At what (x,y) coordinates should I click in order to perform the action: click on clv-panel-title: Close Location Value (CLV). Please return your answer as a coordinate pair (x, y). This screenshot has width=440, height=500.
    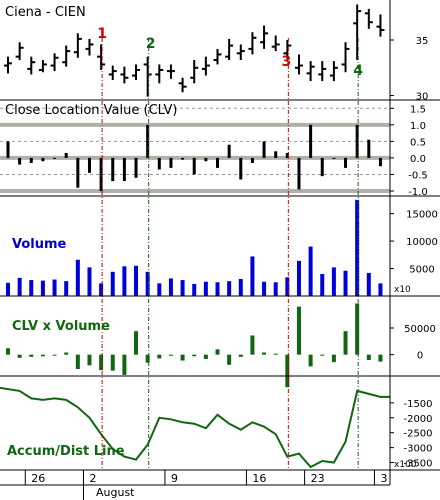
    Looking at the image, I should click on (91, 110).